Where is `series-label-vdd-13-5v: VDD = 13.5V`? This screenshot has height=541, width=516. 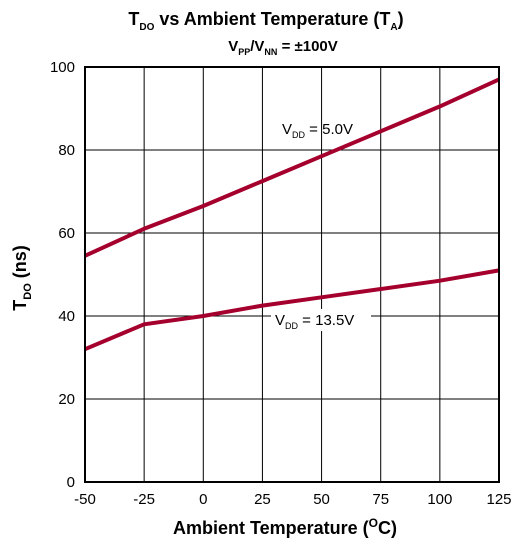 series-label-vdd-13-5v: VDD = 13.5V is located at coordinates (314, 321).